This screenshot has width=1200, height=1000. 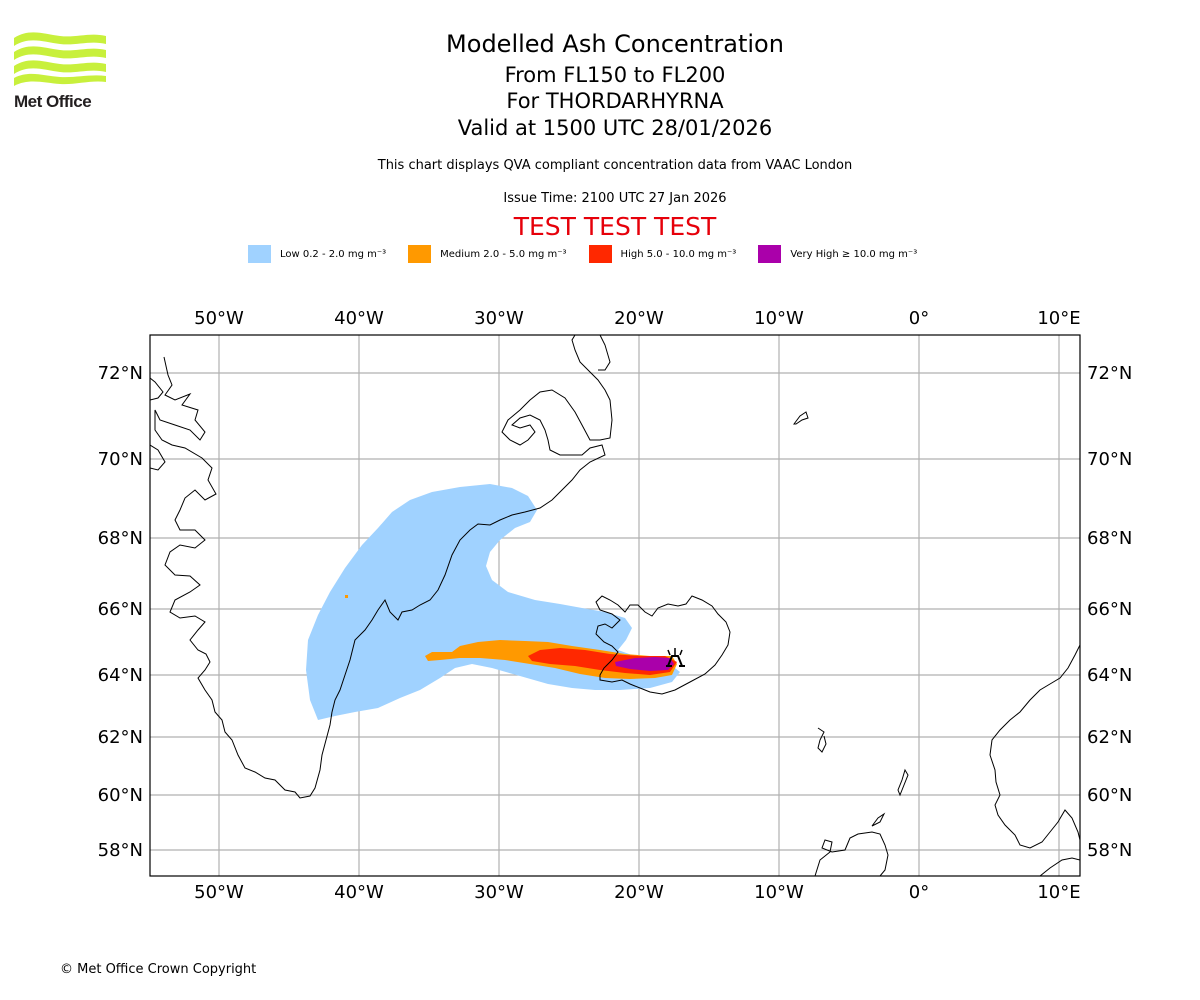 I want to click on met-office-logo, so click(x=60, y=61).